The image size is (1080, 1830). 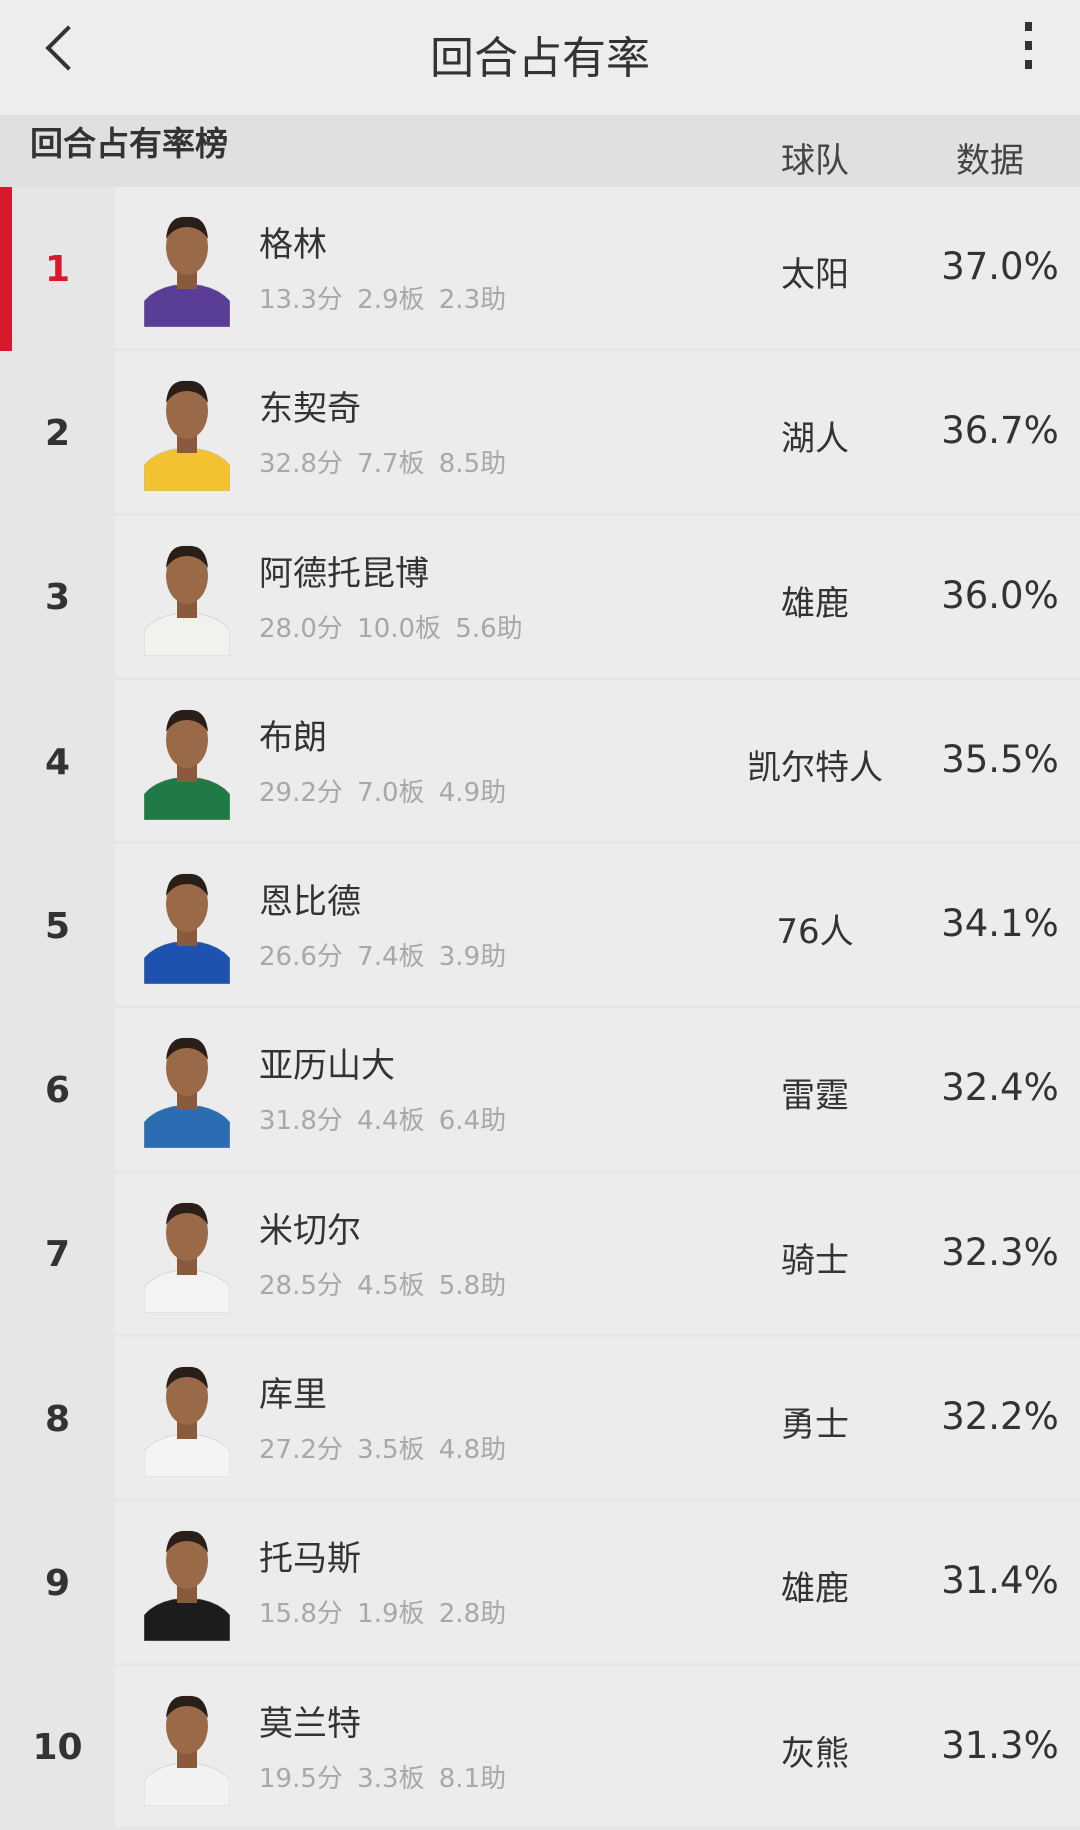 I want to click on table-row: 3 阿德托昆博 28.0分 10.0板 5.6助 雄鹿 36.0%, so click(x=540, y=597).